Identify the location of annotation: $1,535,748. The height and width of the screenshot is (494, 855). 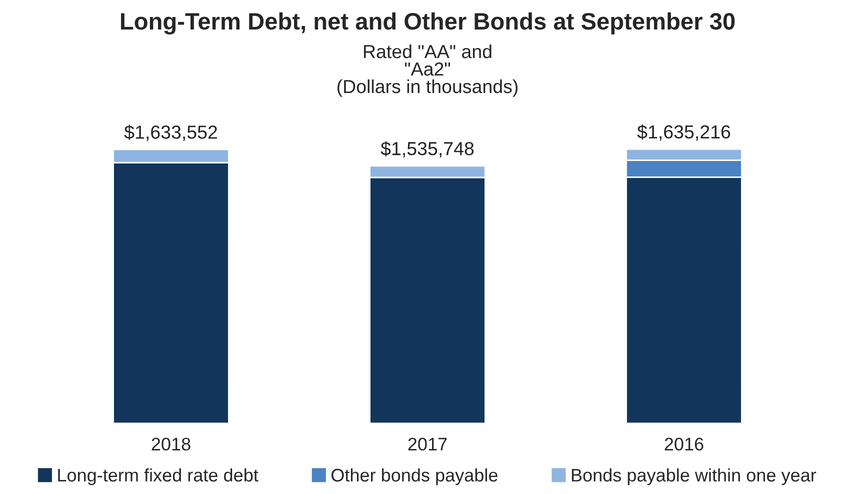
(427, 149).